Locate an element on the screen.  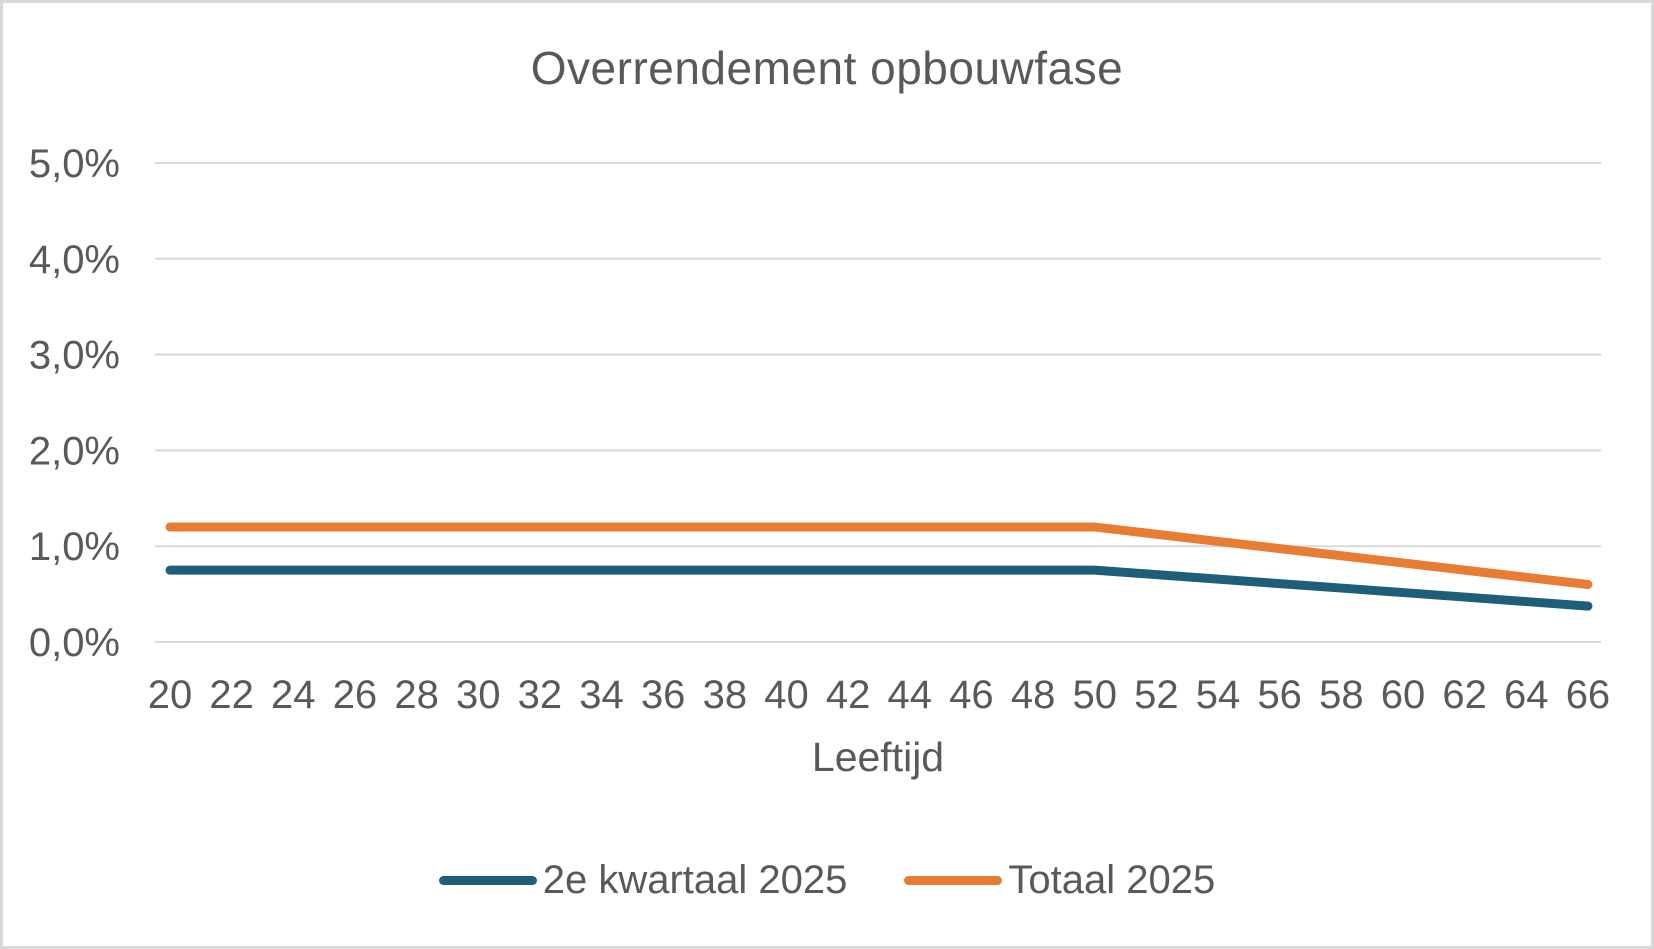
x-tick-label: 32 is located at coordinates (540, 695).